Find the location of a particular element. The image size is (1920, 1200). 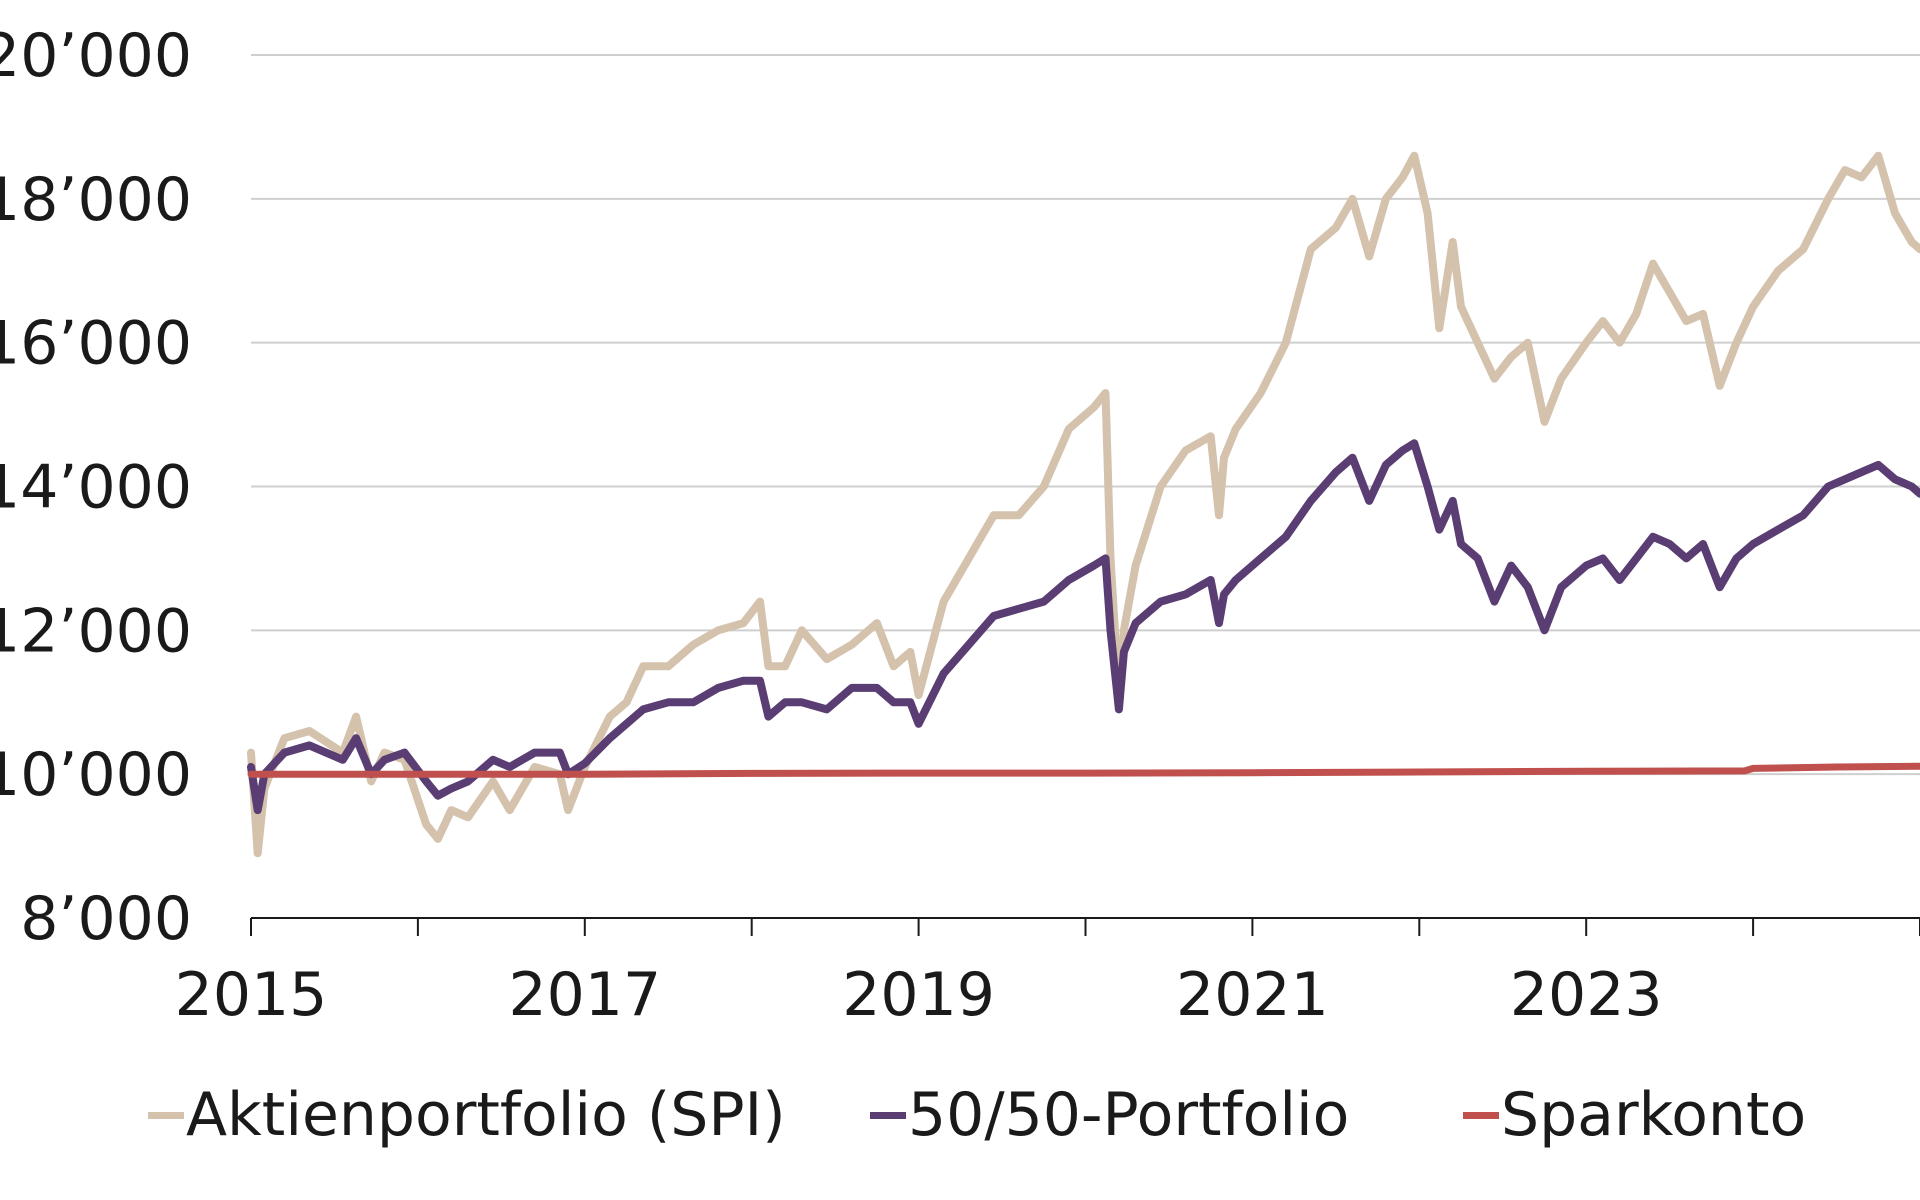

legend-label-aktienportfolio: Aktienportfolio (SPI) is located at coordinates (486, 1115).